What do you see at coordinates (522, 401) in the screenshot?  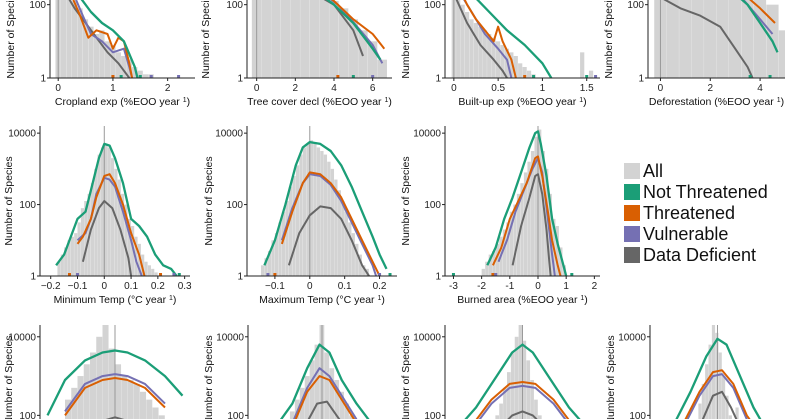 I see `density-line-vulnerable` at bounding box center [522, 401].